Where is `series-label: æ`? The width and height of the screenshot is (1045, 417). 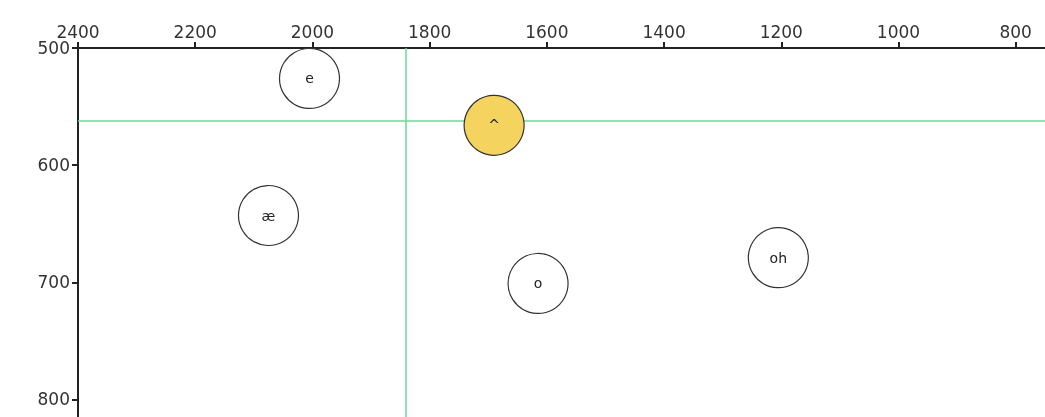 series-label: æ is located at coordinates (268, 215).